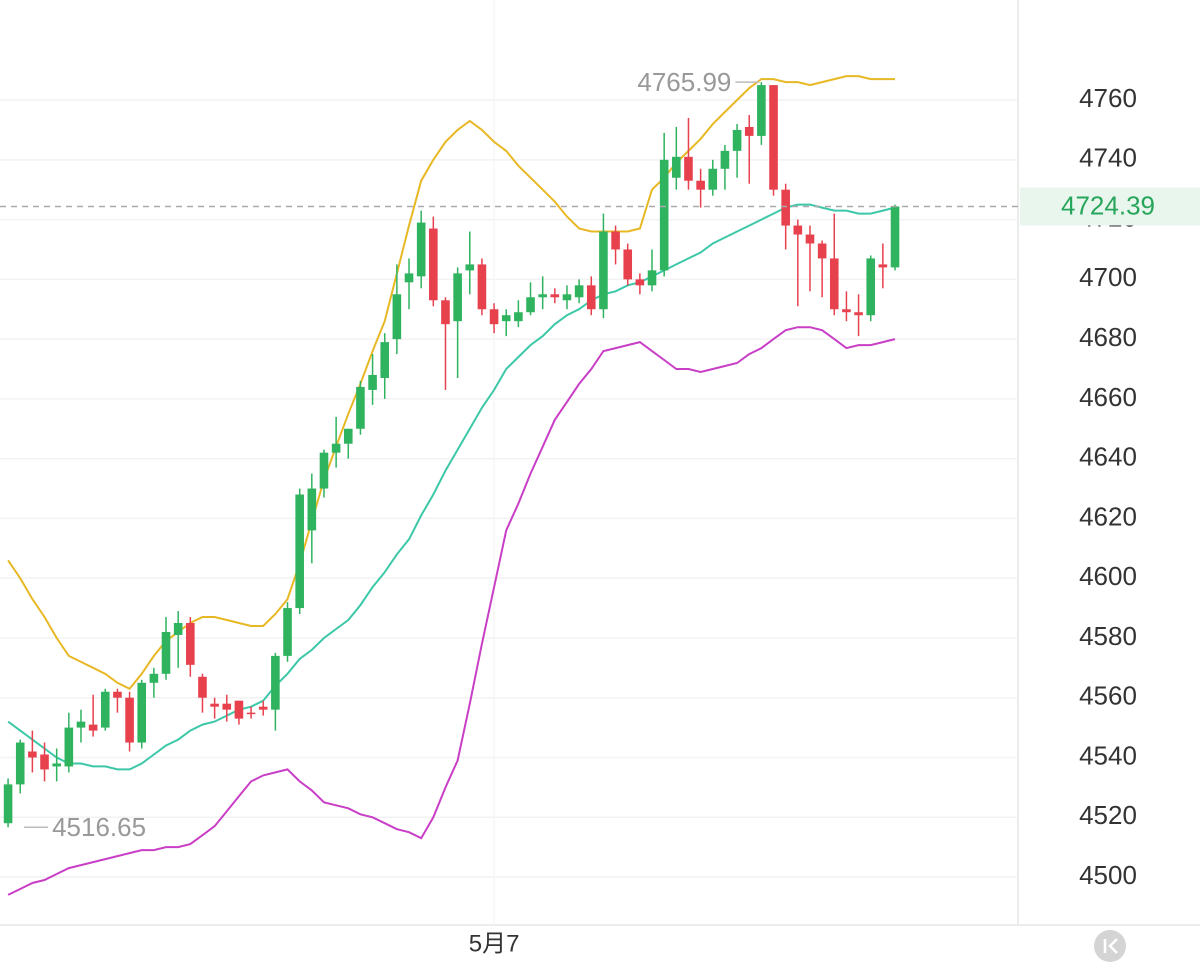 This screenshot has height=980, width=1200. Describe the element at coordinates (1108, 636) in the screenshot. I see `y-tick-label: 4580` at that location.